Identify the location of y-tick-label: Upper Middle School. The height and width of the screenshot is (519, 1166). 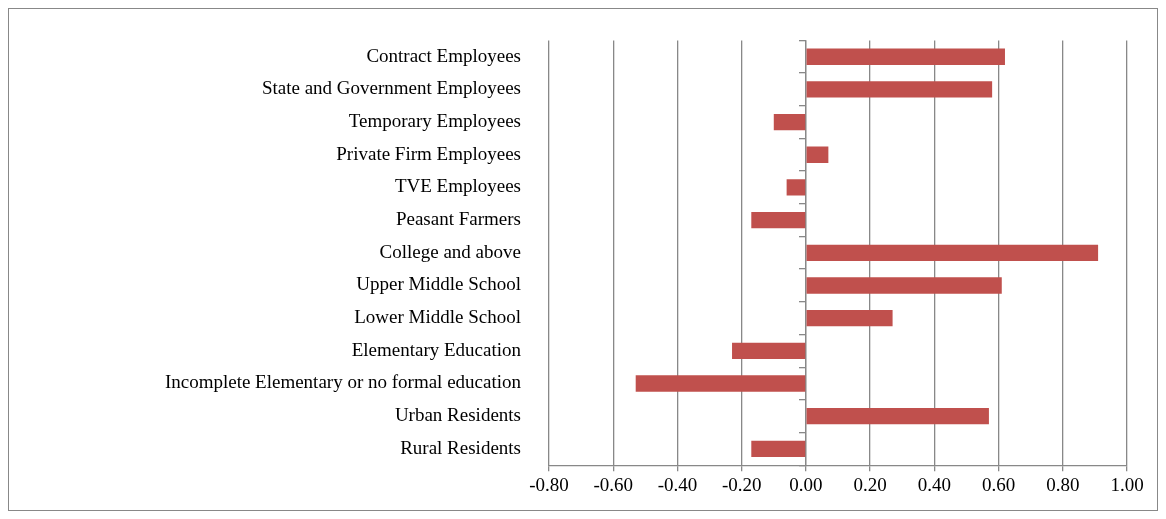
(438, 284).